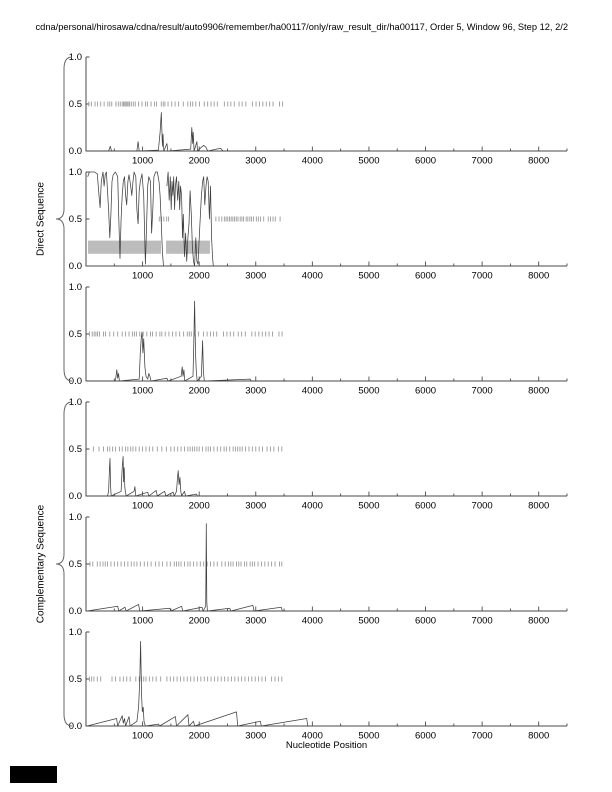 This screenshot has height=792, width=612. I want to click on group-label-direct-sequence: Direct Sequence, so click(41, 219).